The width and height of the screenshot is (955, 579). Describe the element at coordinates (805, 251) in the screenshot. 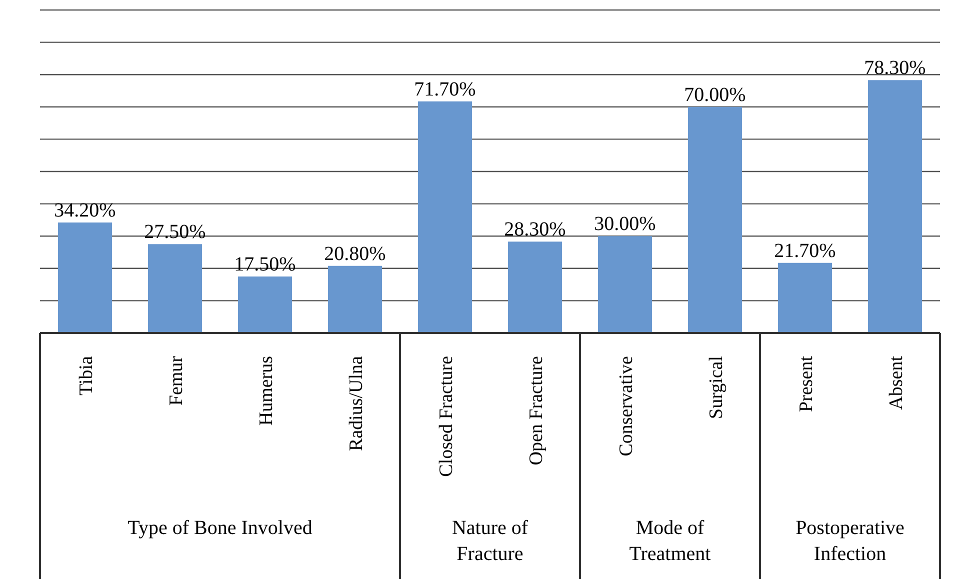

I see `data-label: 21.70%` at that location.